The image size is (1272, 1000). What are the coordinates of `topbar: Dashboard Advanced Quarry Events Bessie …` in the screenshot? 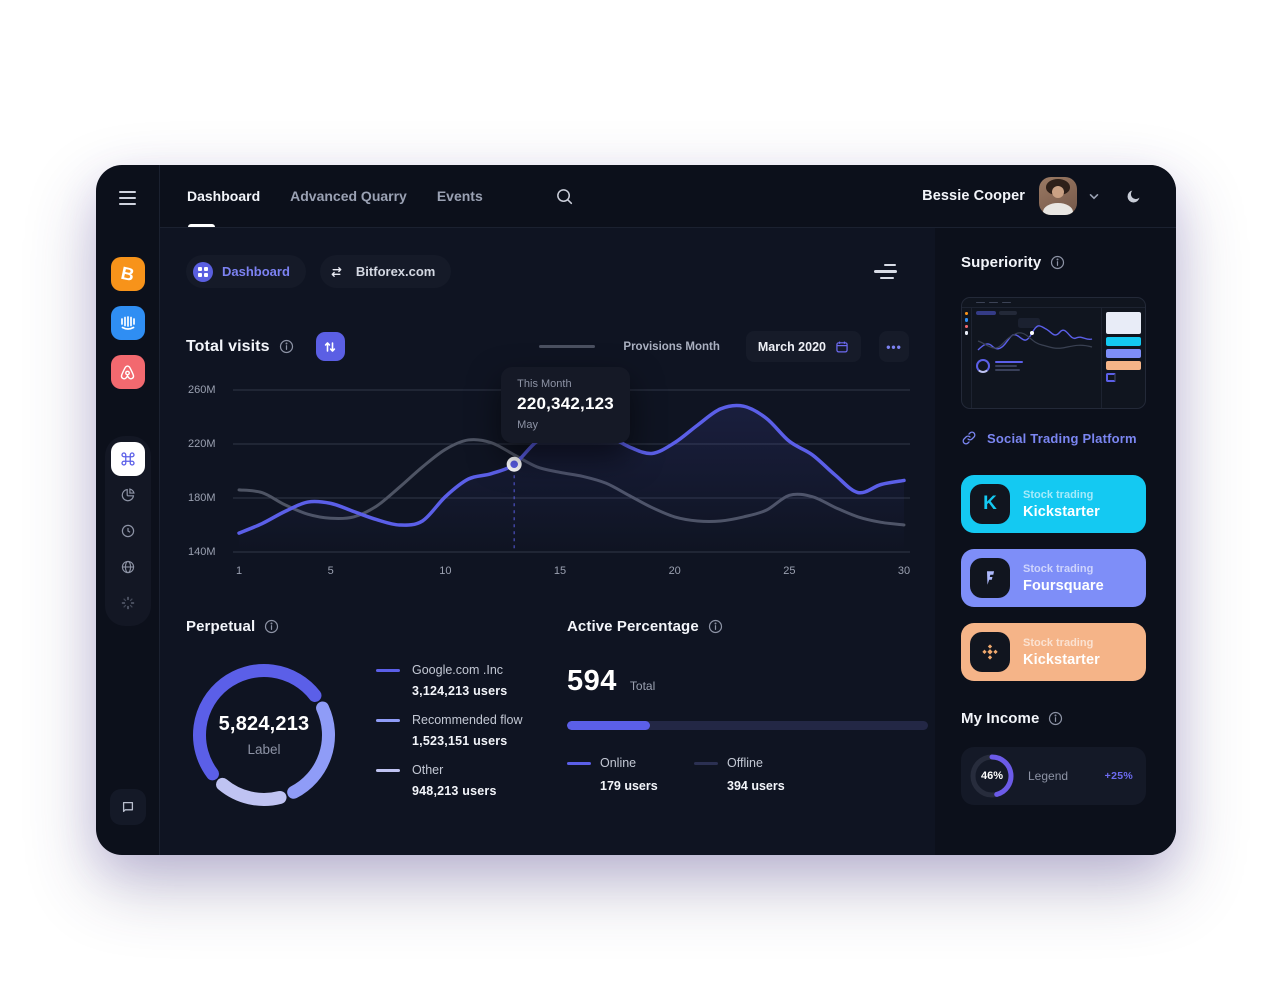 It's located at (668, 196).